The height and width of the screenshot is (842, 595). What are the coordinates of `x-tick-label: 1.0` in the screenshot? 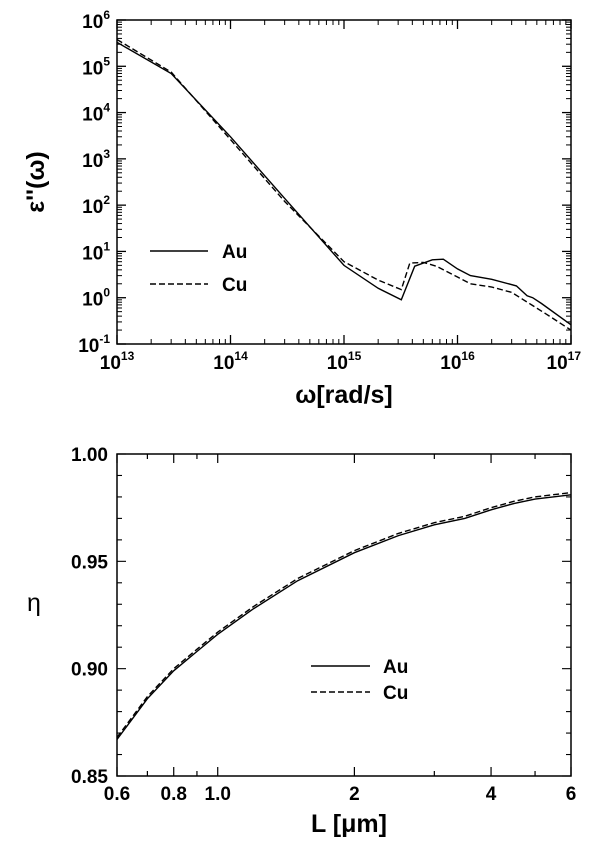 It's located at (218, 794).